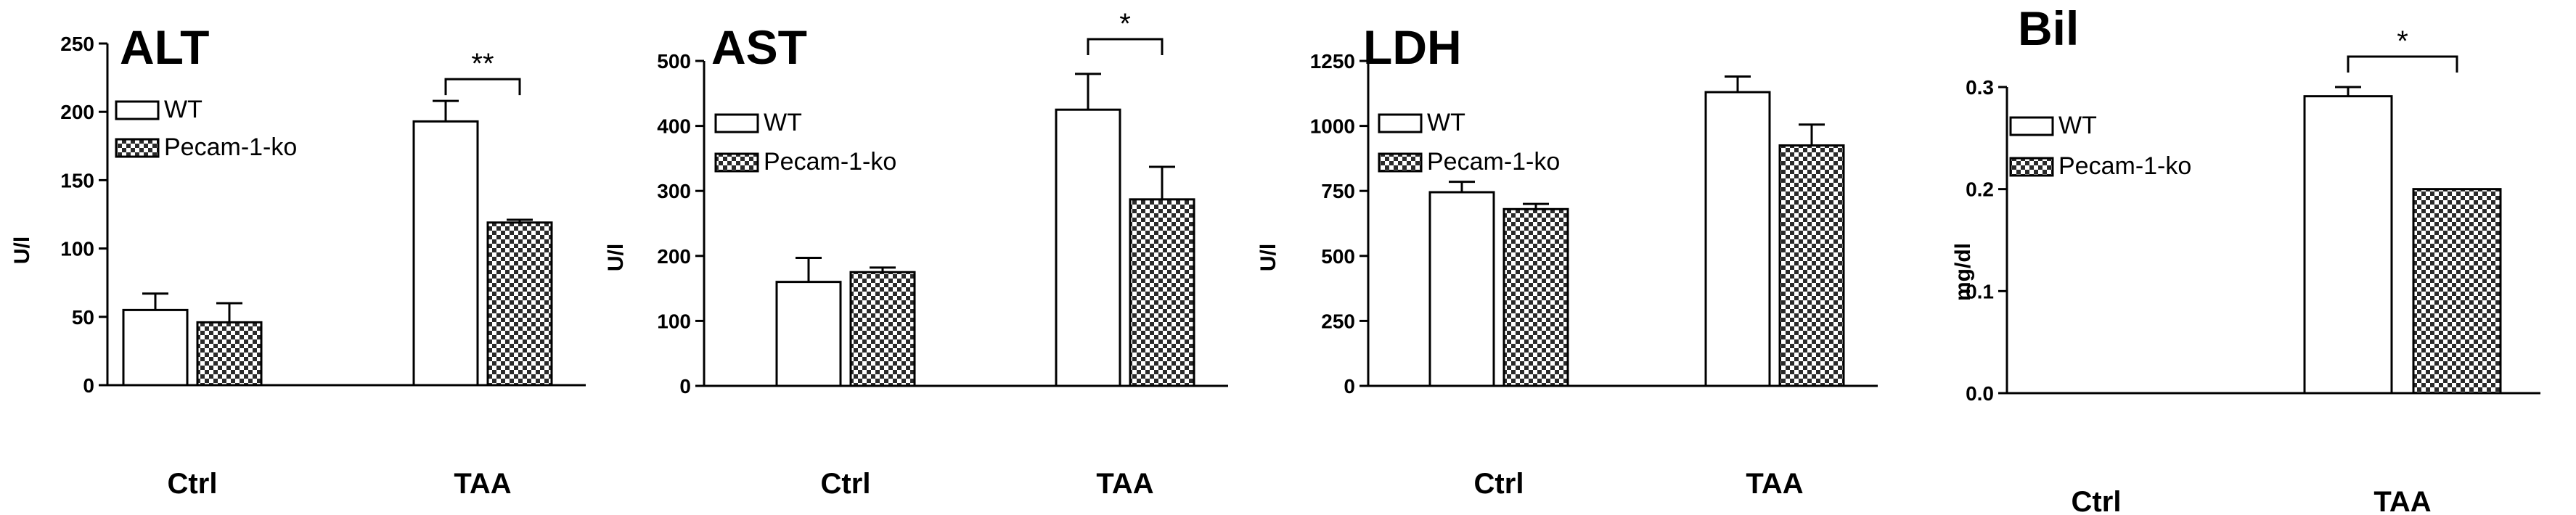 This screenshot has height=515, width=2576. What do you see at coordinates (674, 127) in the screenshot?
I see `y-tick-label: 400` at bounding box center [674, 127].